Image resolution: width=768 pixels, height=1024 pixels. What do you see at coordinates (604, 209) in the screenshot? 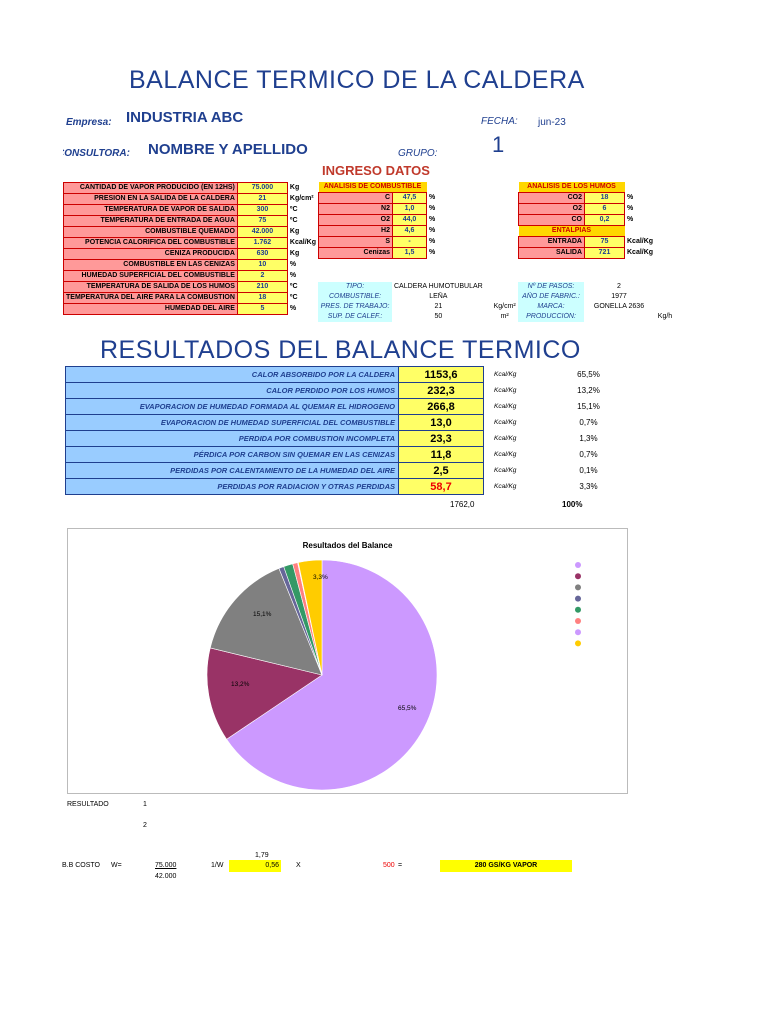
I see `humos-value: 6` at bounding box center [604, 209].